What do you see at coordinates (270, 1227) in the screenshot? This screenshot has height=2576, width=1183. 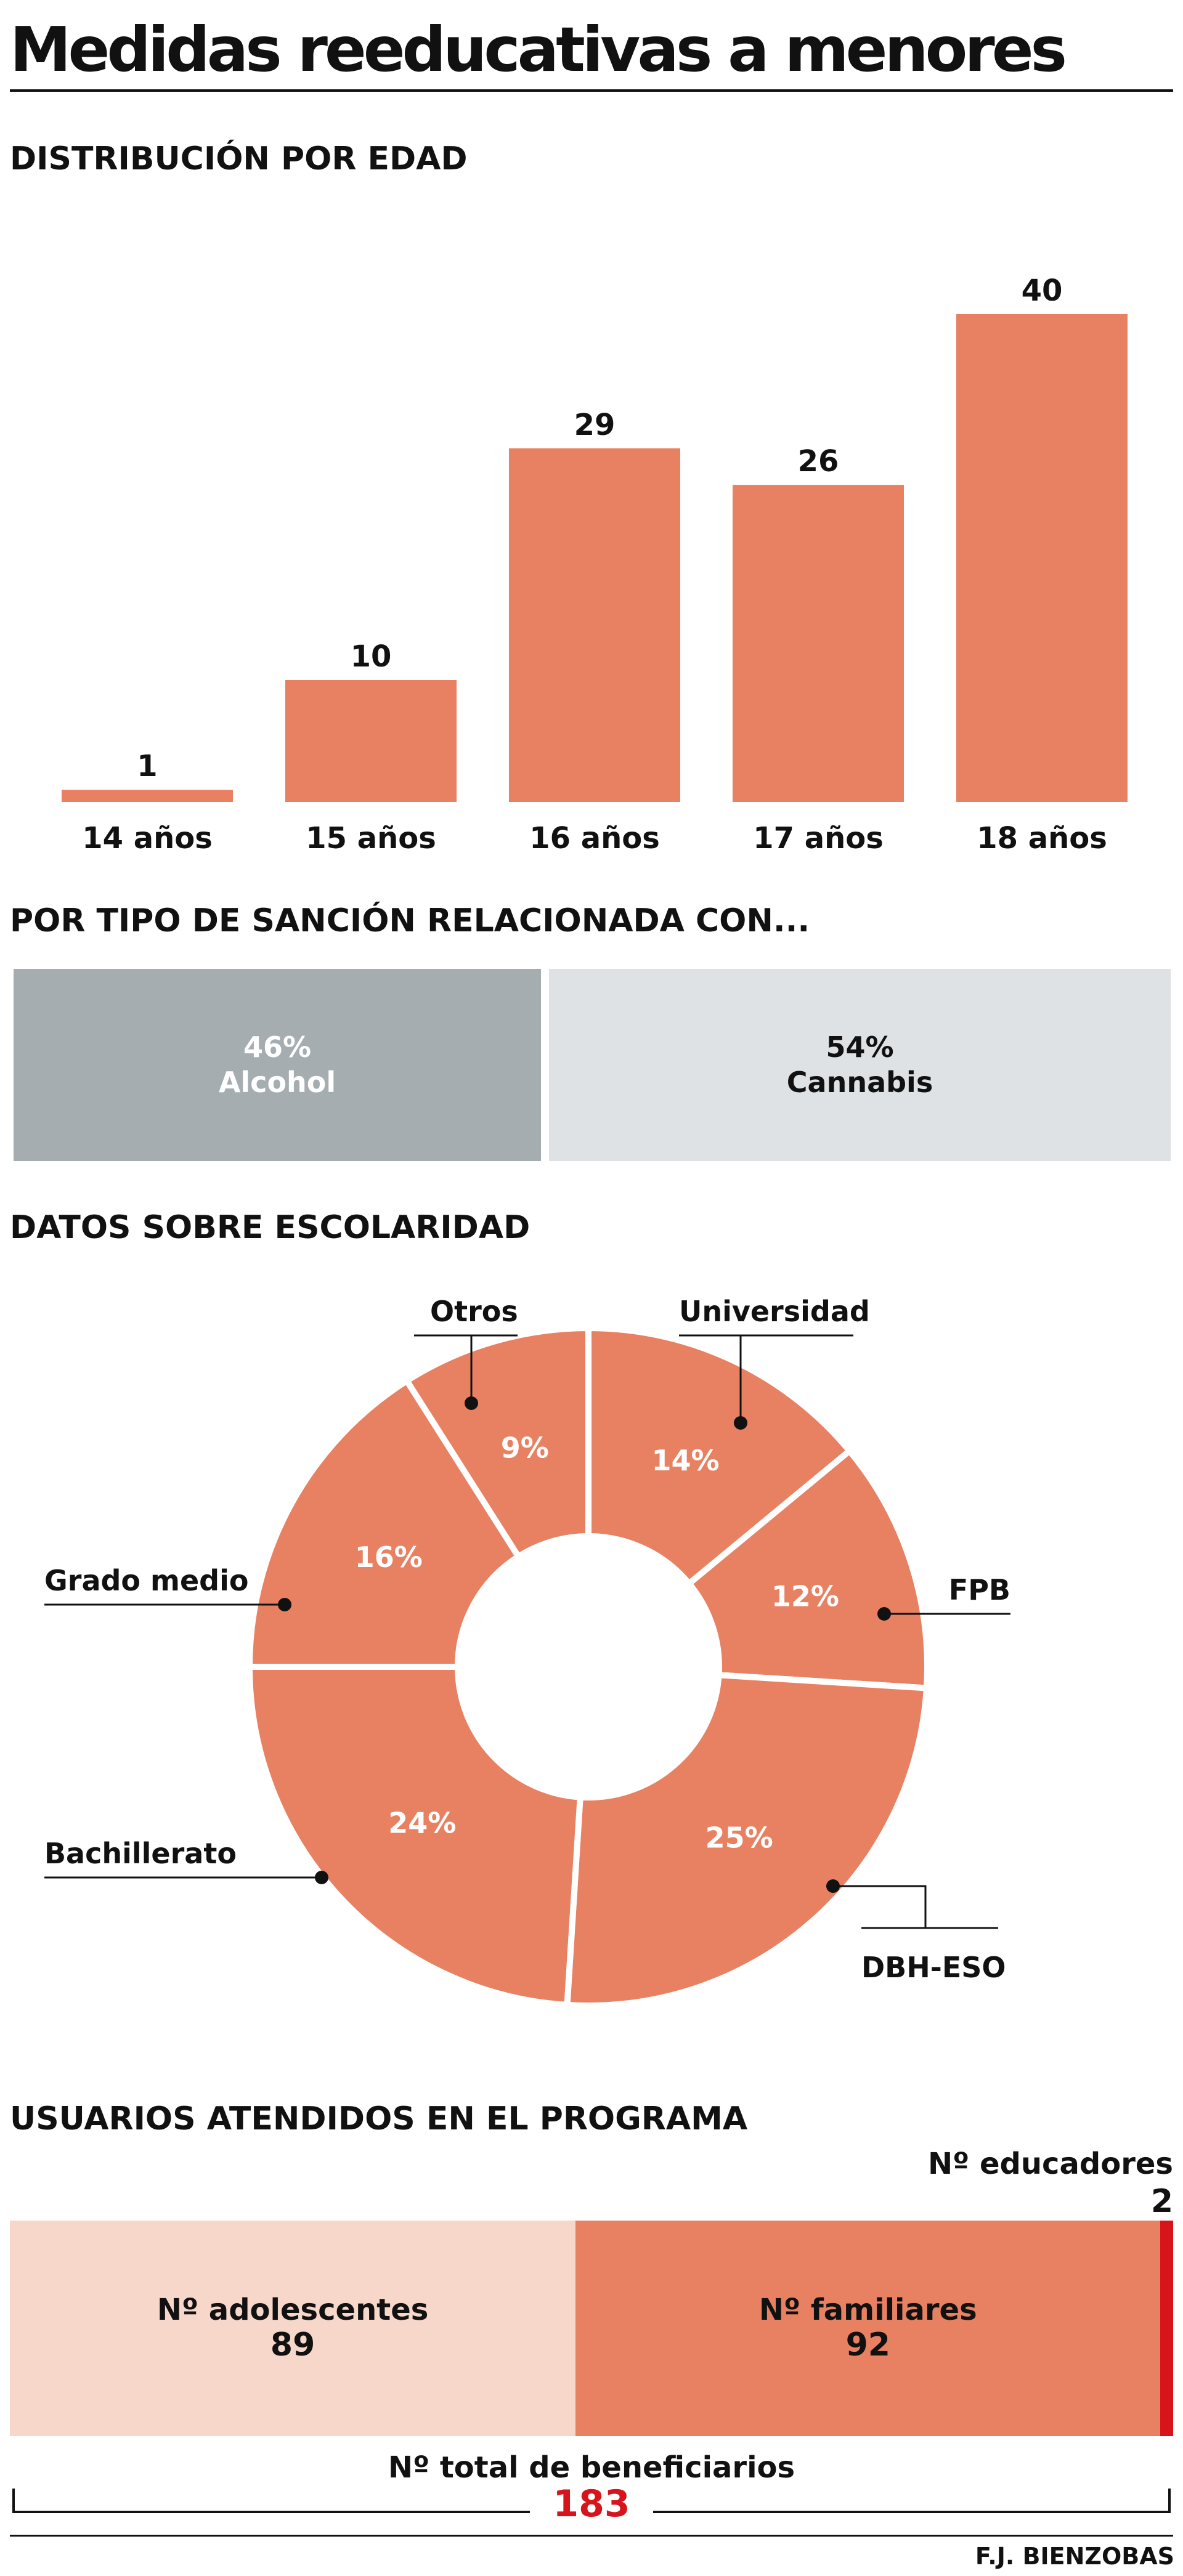 I see `section-escolaridad-title: DATOS SOBRE ESCOLARIDAD` at bounding box center [270, 1227].